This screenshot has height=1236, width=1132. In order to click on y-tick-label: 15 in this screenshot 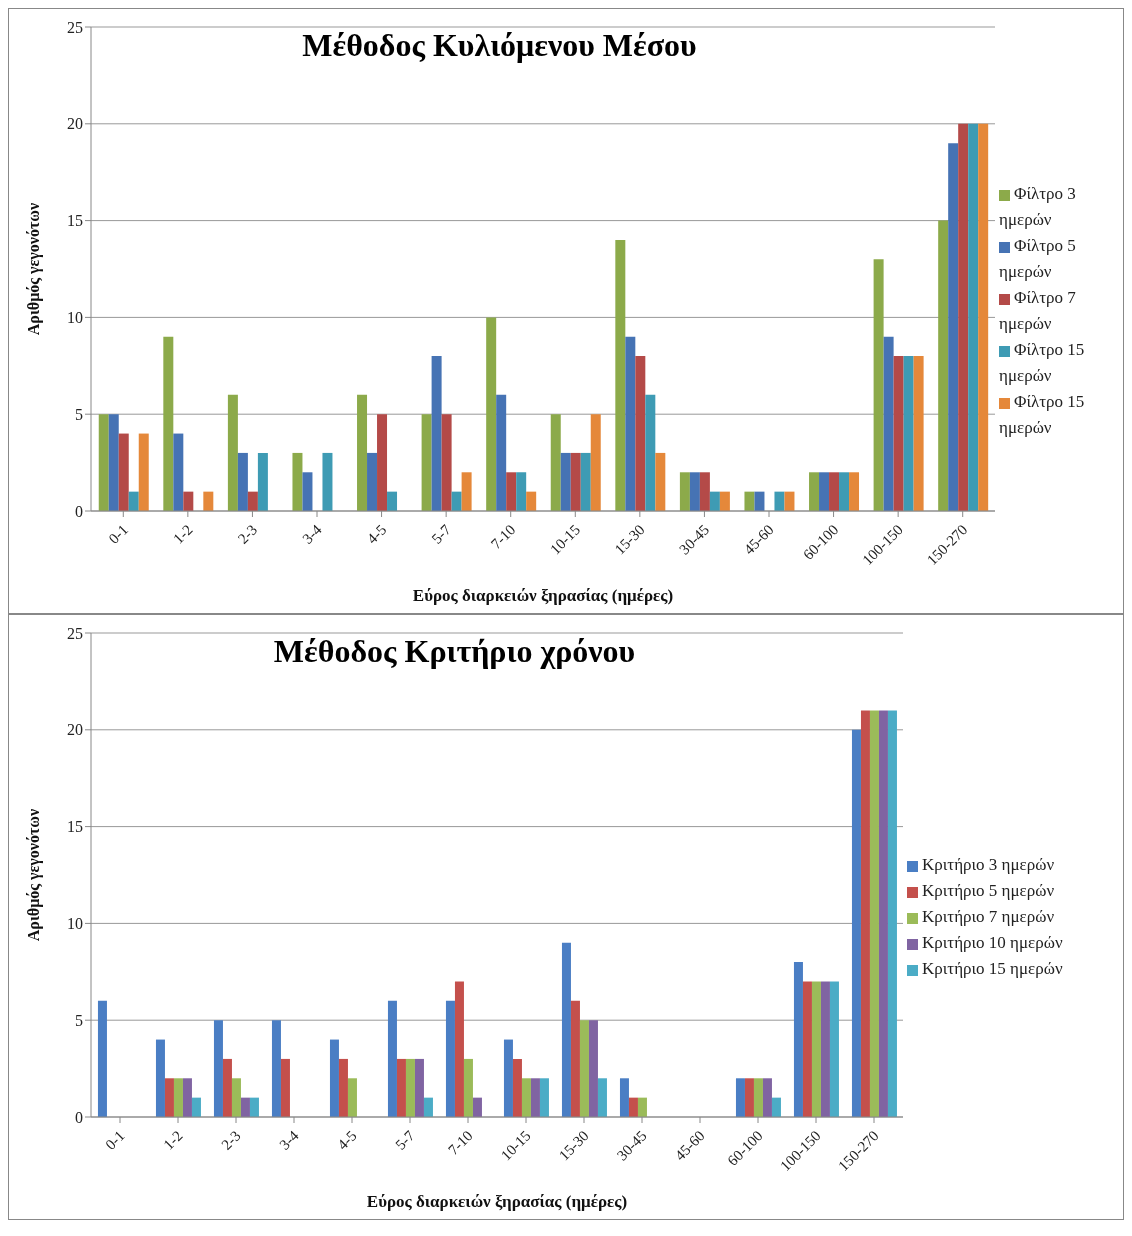, I will do `click(75, 827)`.